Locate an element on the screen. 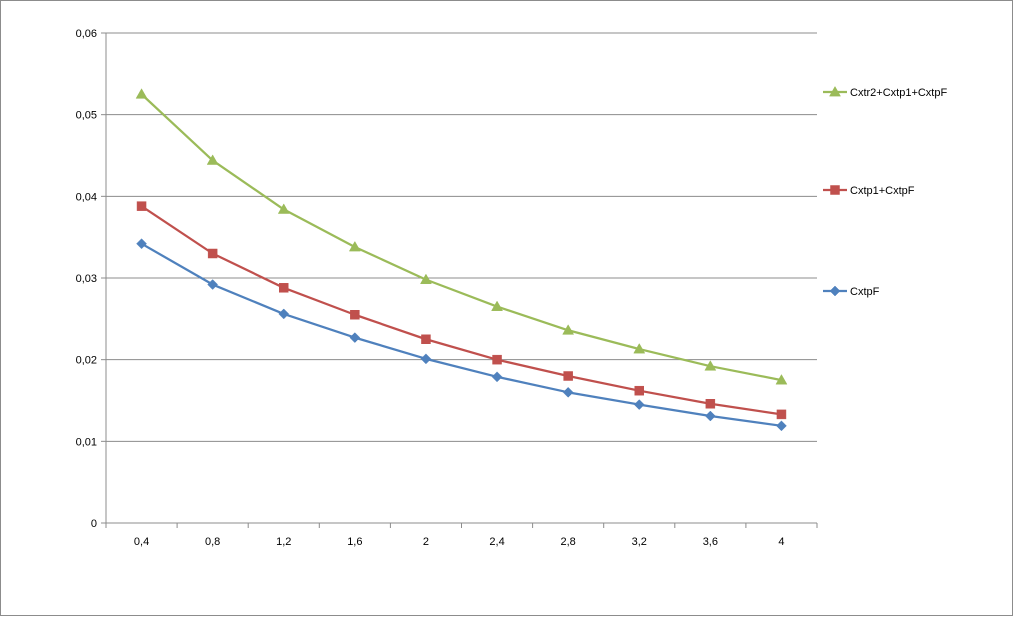 This screenshot has height=617, width=1013. legend-item: Cxtr2+Cxtp1+CxtpF is located at coordinates (885, 92).